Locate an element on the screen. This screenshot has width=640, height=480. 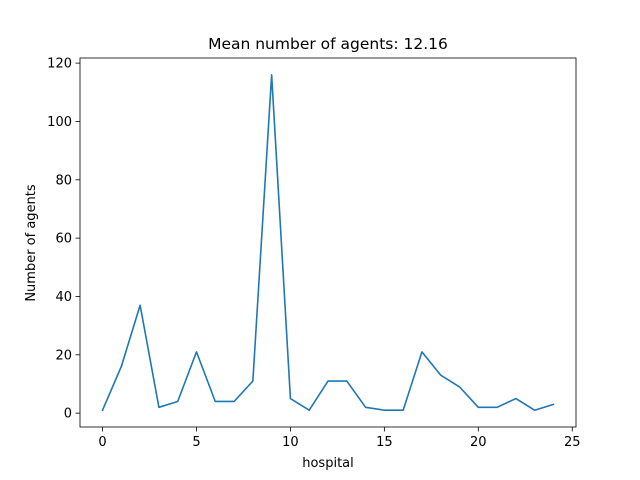
chart-title: Mean number of agents: 12.16 is located at coordinates (328, 44).